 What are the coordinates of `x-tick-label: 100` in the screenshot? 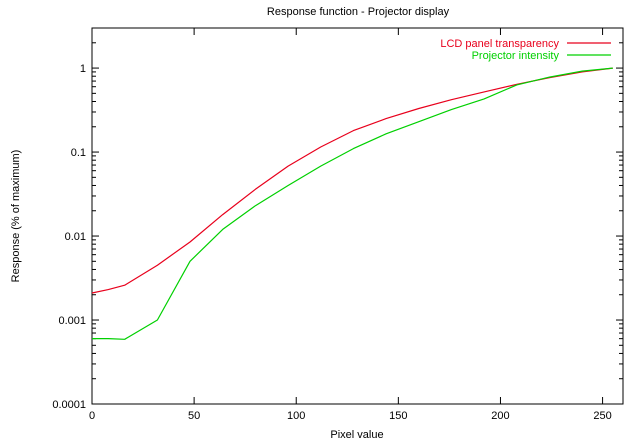 It's located at (296, 416).